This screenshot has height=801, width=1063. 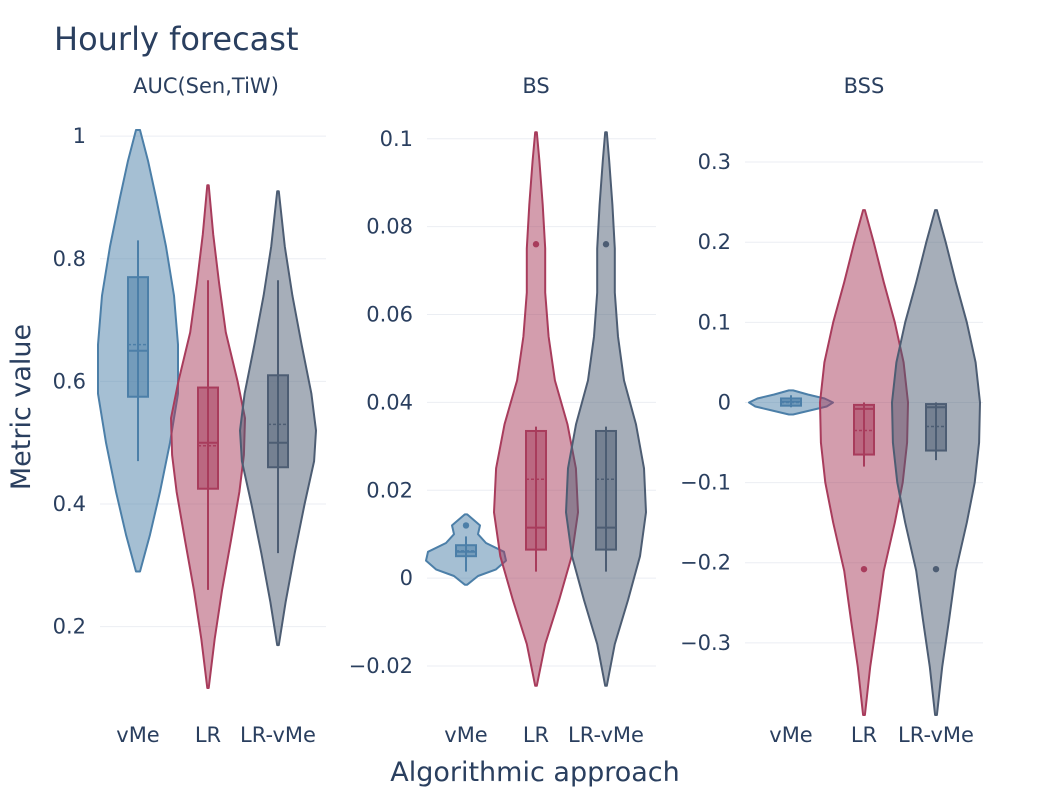 I want to click on y-tick-label: 1, so click(x=79, y=136).